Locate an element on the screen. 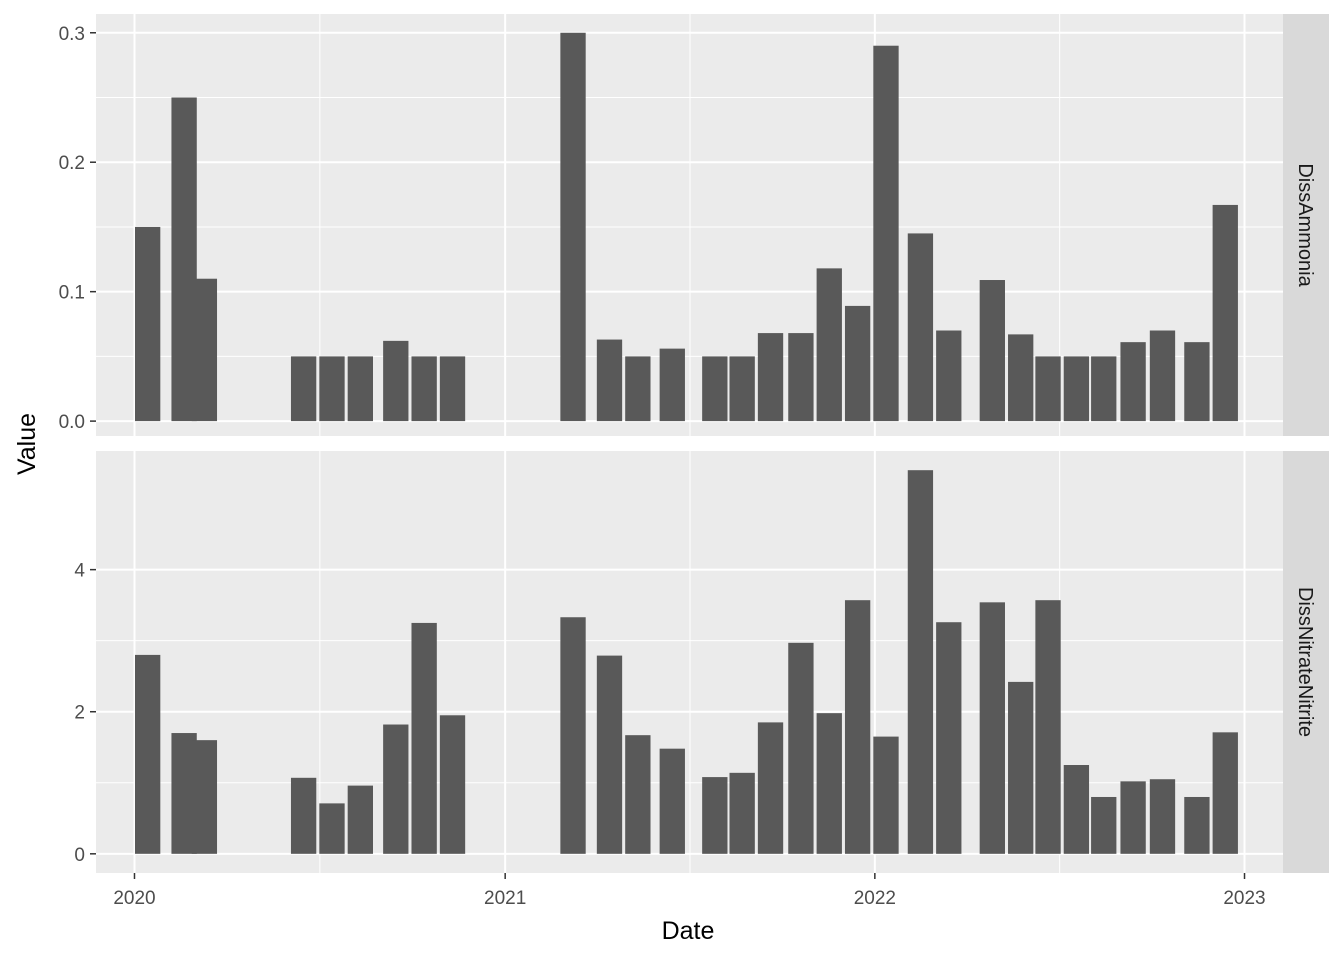 Image resolution: width=1344 pixels, height=960 pixels. y-tick-label: 2 is located at coordinates (79, 713).